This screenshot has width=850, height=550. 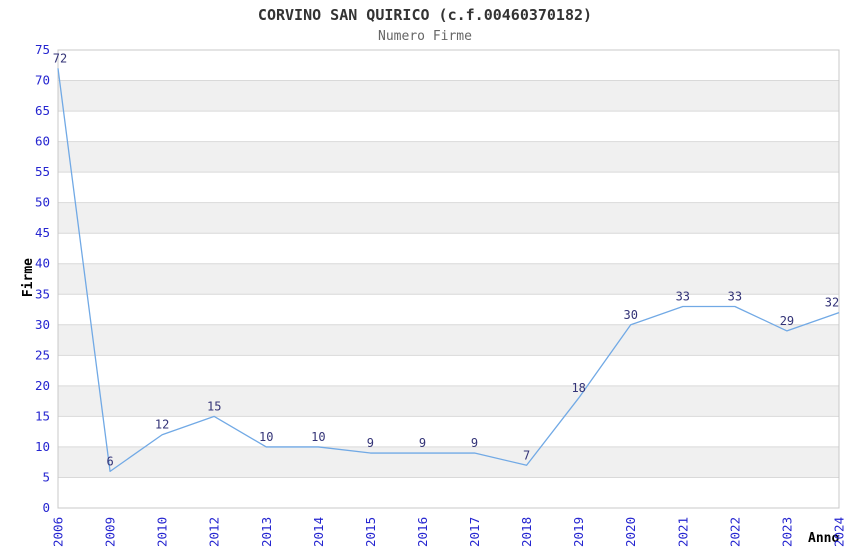 I want to click on x-tick-label: 2024, so click(x=839, y=532).